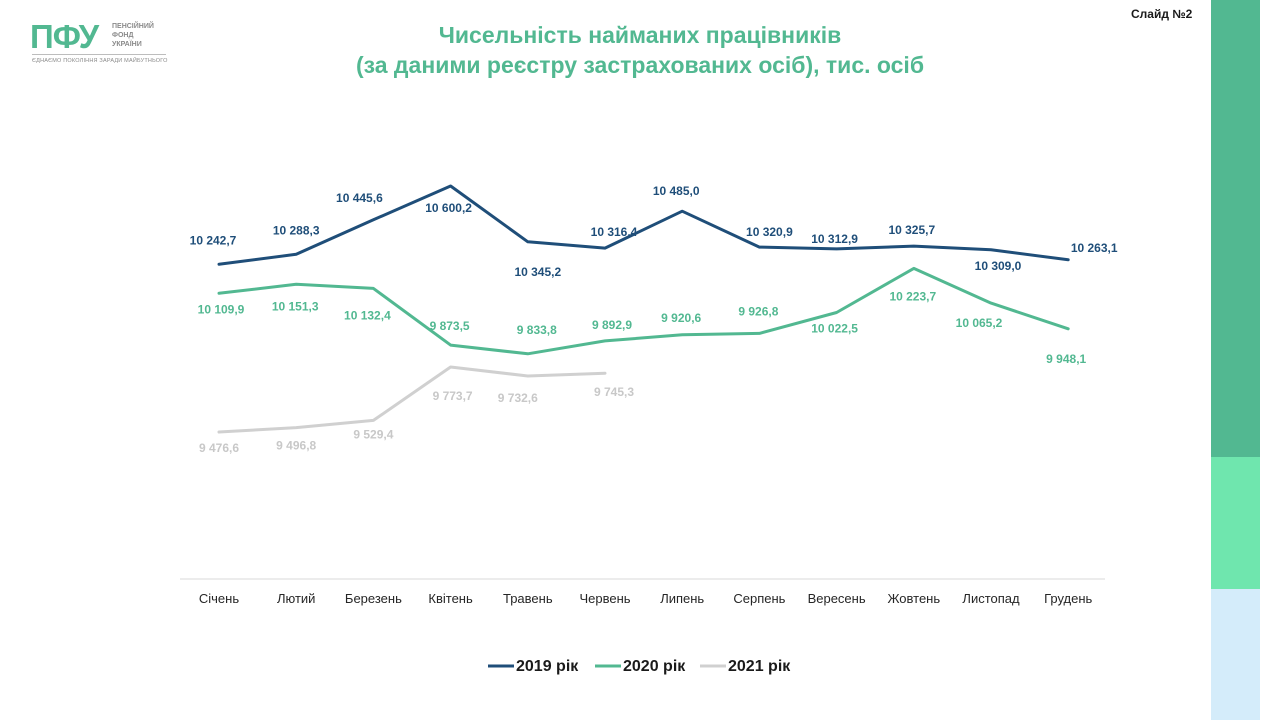 This screenshot has height=720, width=1280. What do you see at coordinates (681, 318) in the screenshot?
I see `data-label: 9 920,6` at bounding box center [681, 318].